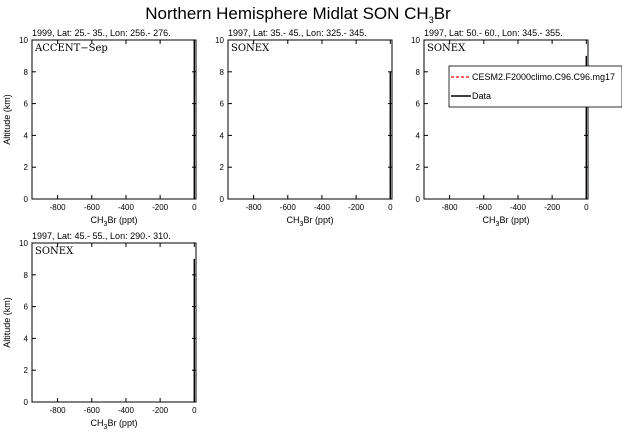 This screenshot has height=436, width=622. What do you see at coordinates (442, 13) in the screenshot?
I see `figure-title-end: Br` at bounding box center [442, 13].